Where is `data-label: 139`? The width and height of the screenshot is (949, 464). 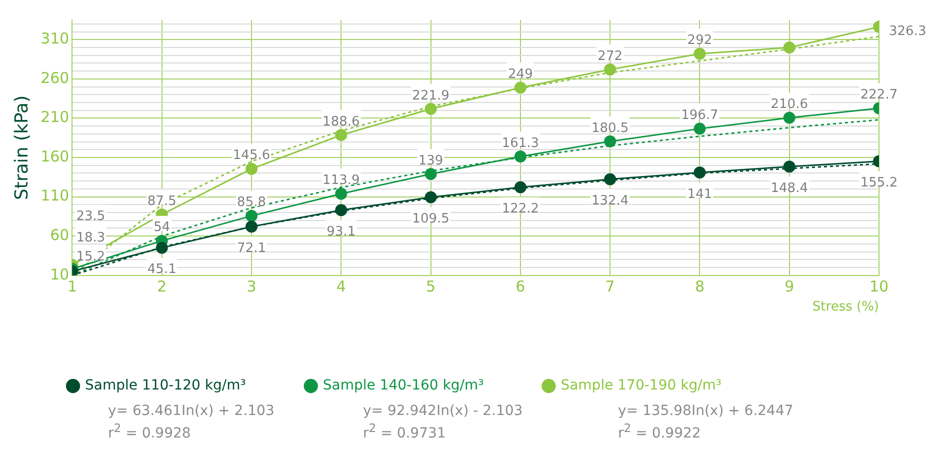 data-label: 139 is located at coordinates (431, 160).